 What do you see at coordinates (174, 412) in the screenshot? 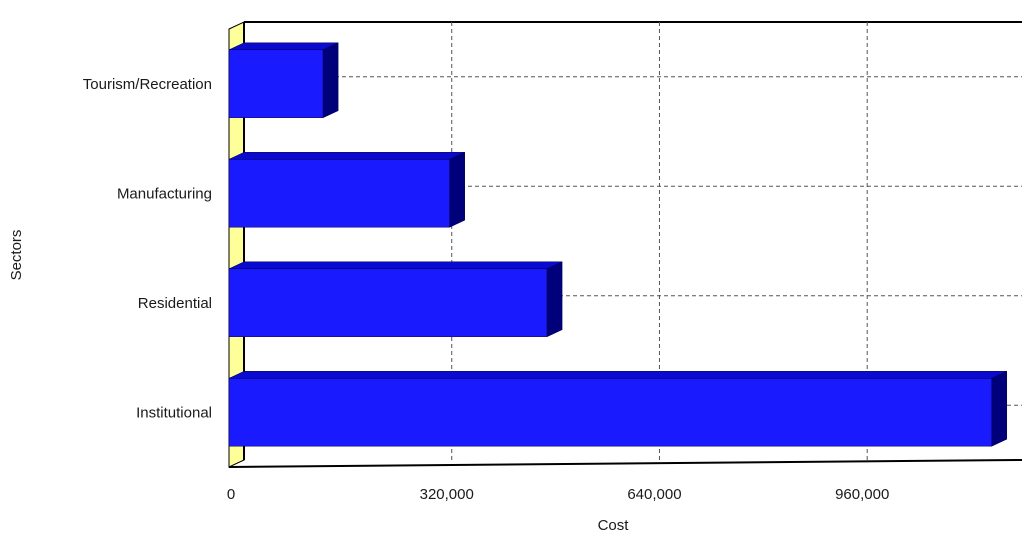
I see `y-tick-label: Institutional` at bounding box center [174, 412].